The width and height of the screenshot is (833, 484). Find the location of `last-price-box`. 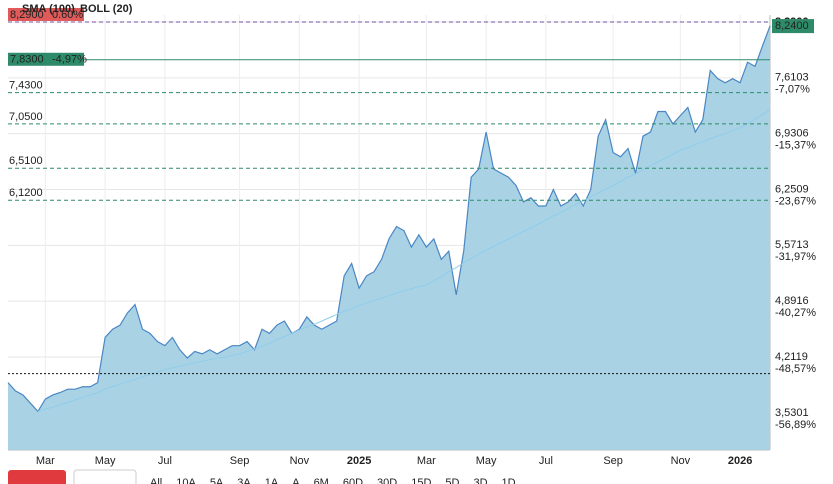

last-price-box is located at coordinates (793, 26).